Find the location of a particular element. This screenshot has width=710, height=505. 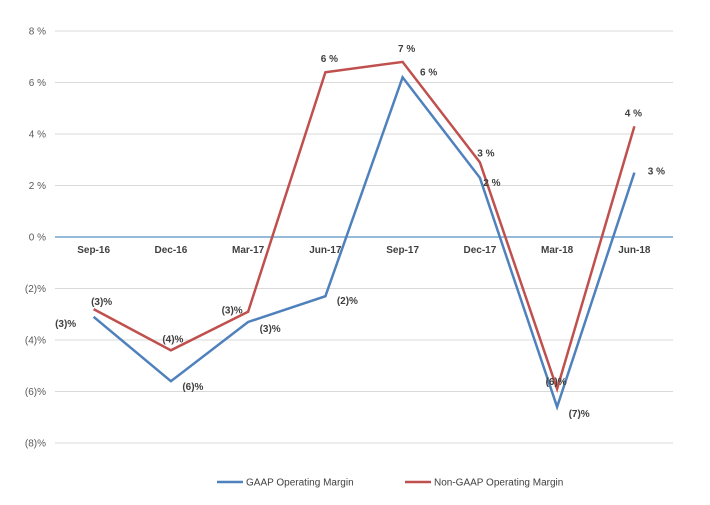

legend-label: Non-GAAP Operating Margin is located at coordinates (498, 483).